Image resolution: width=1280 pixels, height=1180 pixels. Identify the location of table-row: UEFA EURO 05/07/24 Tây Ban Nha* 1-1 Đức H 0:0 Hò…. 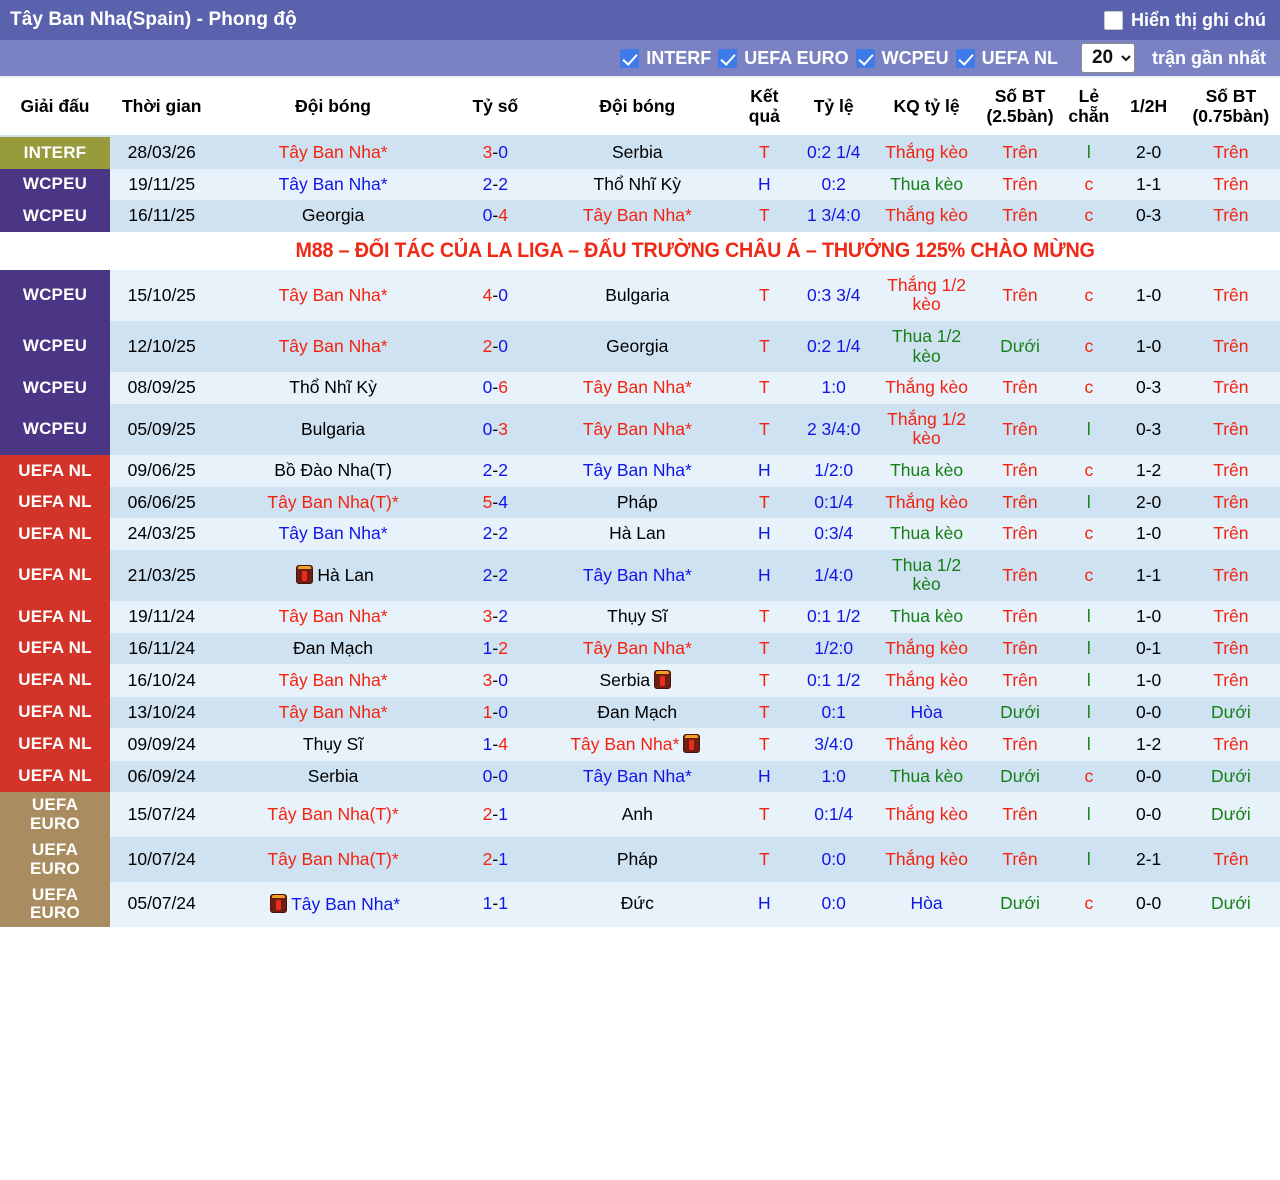
(640, 904).